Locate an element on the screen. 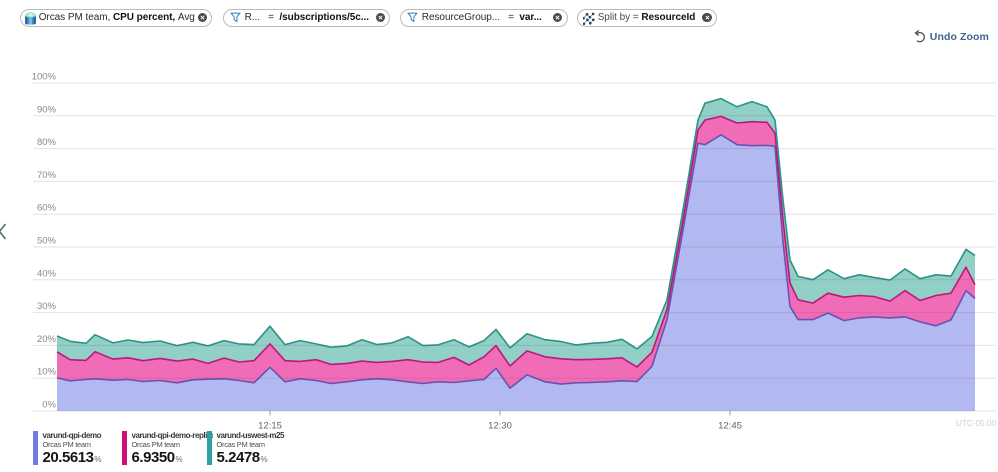  svg-text: 60% is located at coordinates (47, 208).